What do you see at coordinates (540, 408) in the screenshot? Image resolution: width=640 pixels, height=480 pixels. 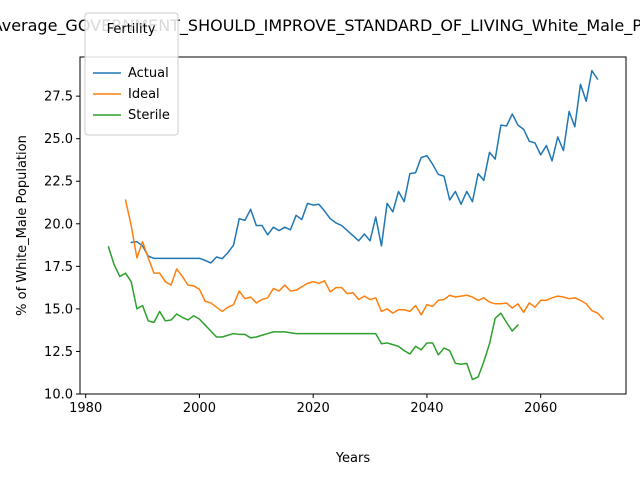 I see `x-tick-label: 2060` at bounding box center [540, 408].